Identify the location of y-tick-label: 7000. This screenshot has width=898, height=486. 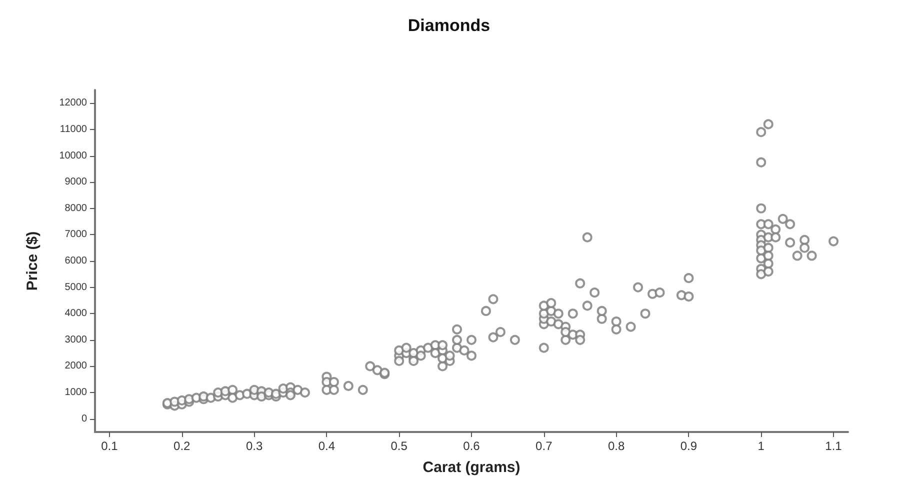
(76, 234).